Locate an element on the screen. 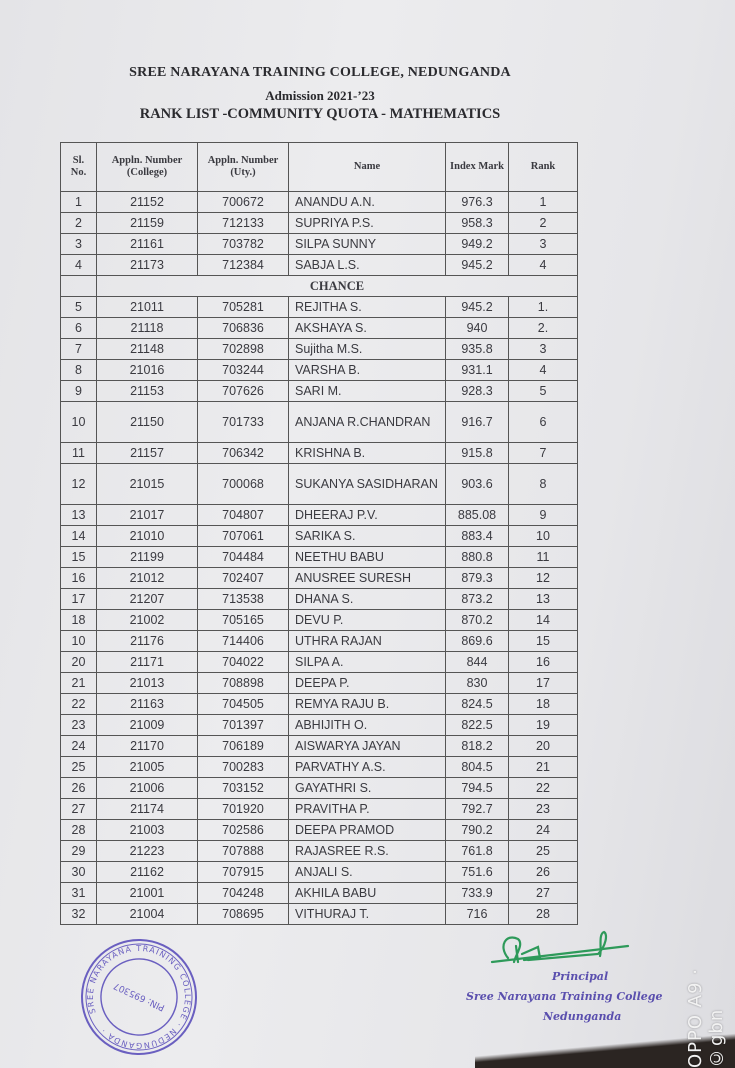 The height and width of the screenshot is (1068, 735). name-cell: SILPA SUNNY is located at coordinates (367, 244).